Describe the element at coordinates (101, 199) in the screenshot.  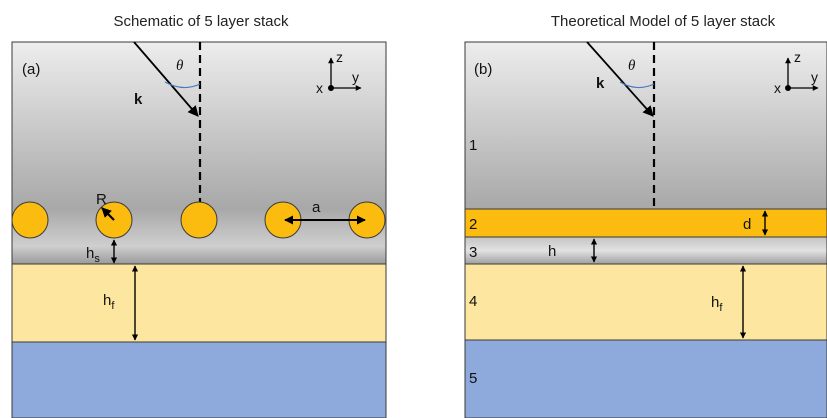
I see `radius-label: R` at that location.